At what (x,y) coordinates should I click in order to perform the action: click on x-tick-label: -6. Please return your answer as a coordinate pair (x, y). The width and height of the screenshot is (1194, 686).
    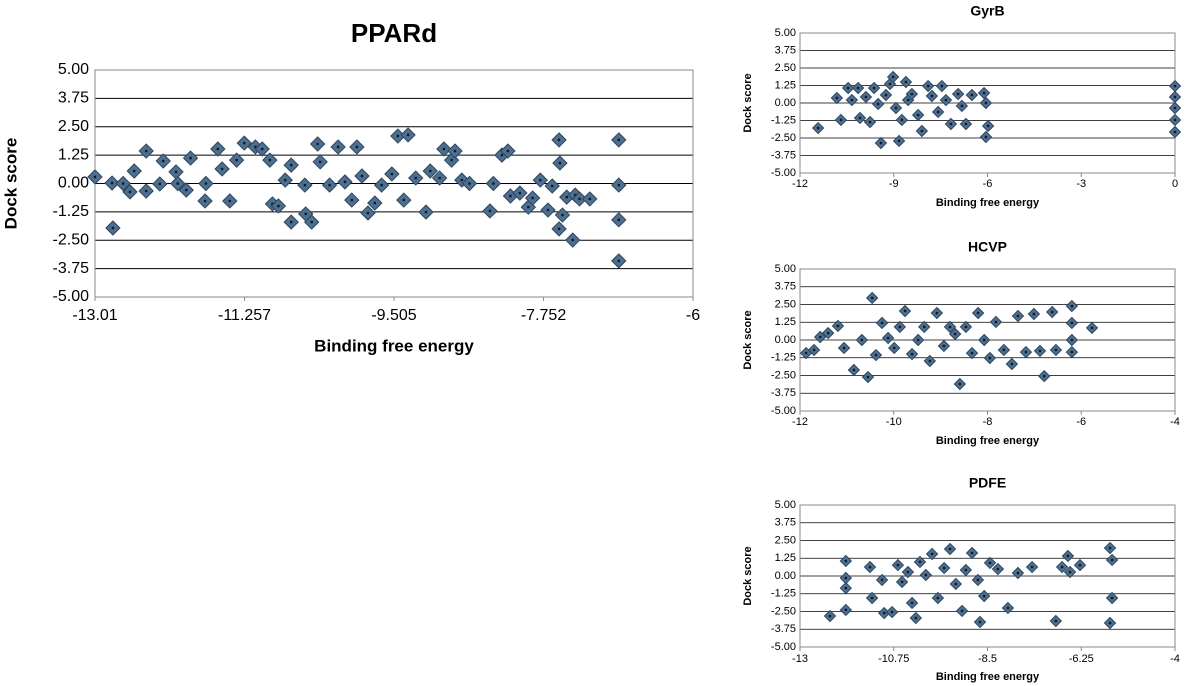
    Looking at the image, I should click on (693, 315).